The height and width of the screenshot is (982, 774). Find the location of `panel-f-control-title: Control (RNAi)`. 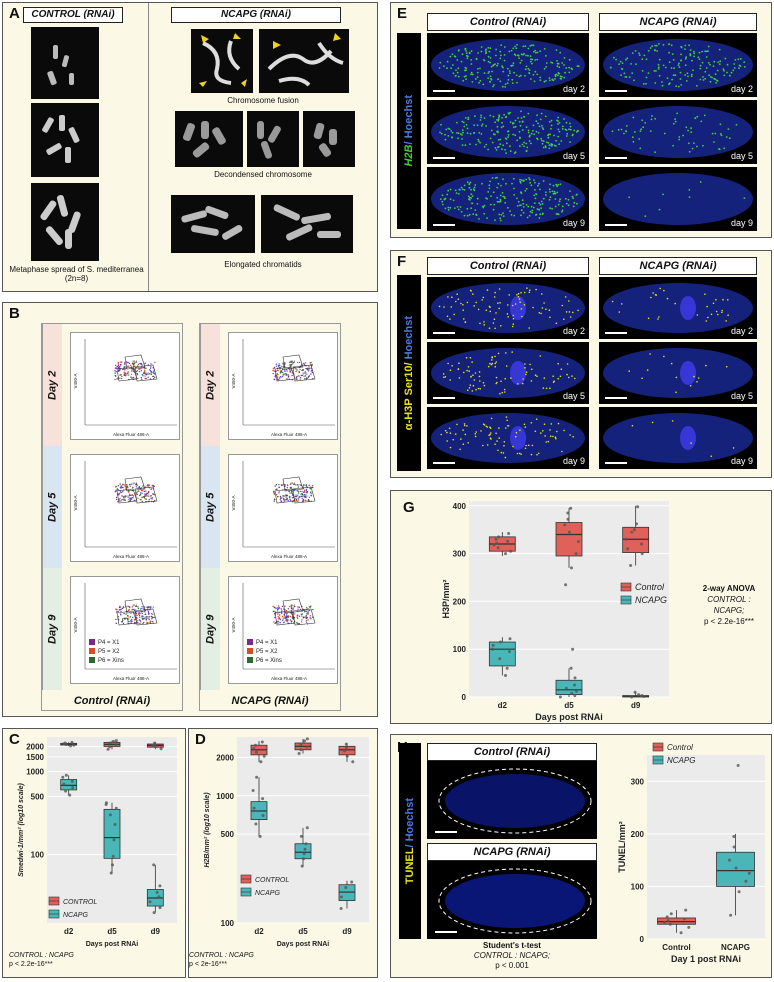

panel-f-control-title: Control (RNAi) is located at coordinates (508, 266).